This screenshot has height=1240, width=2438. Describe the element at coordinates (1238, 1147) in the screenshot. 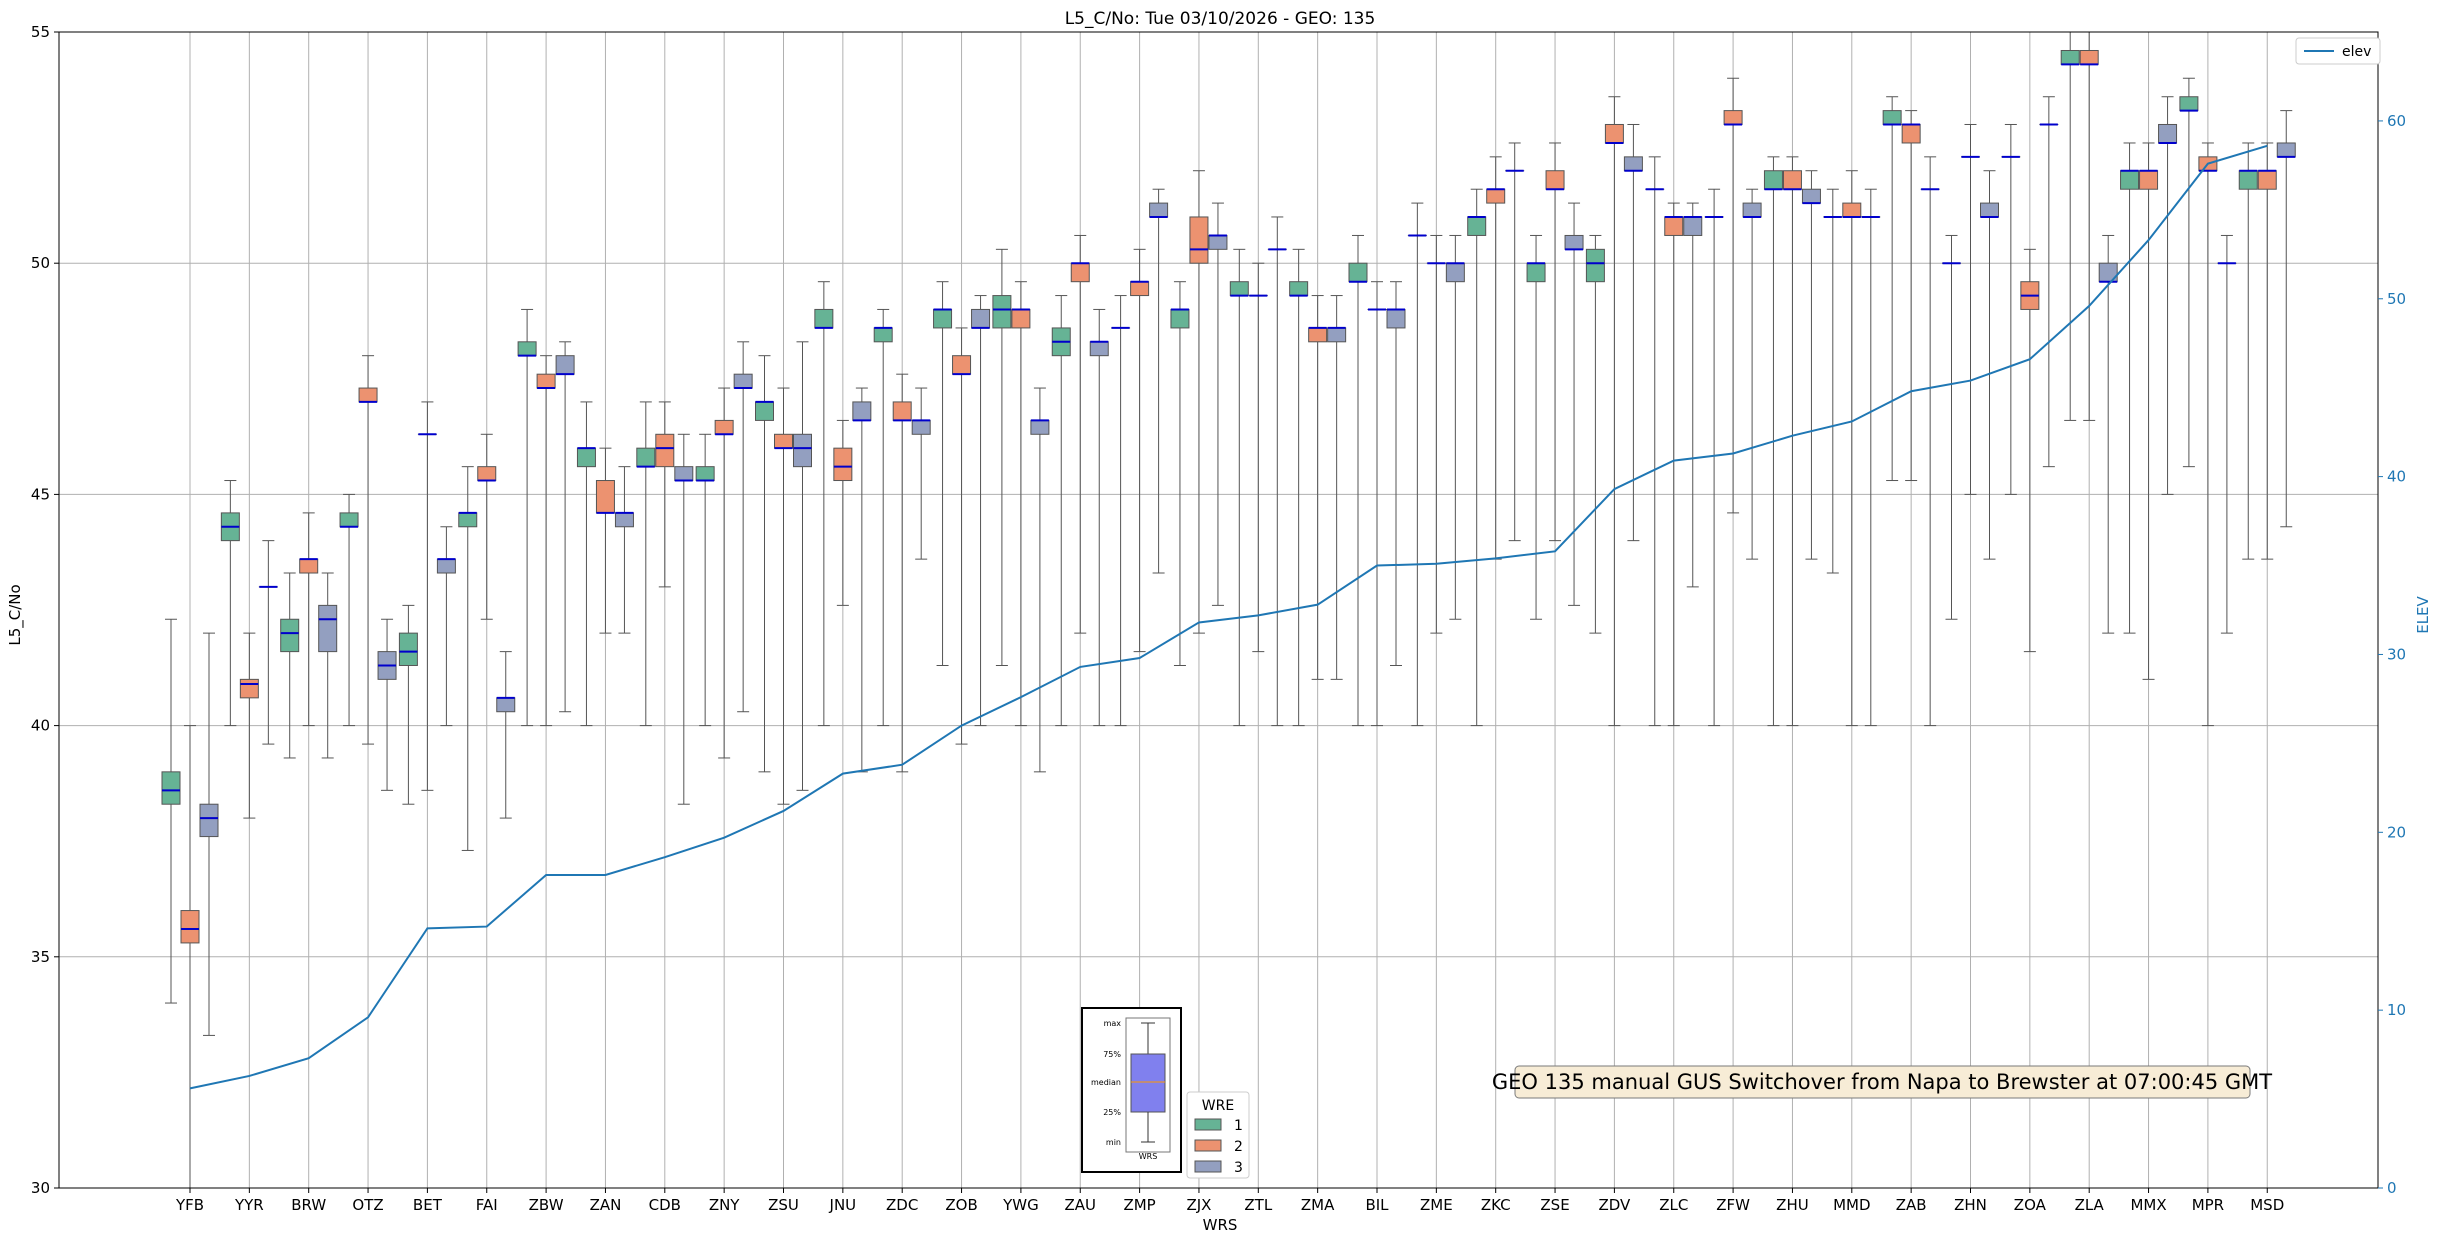

I see `wre-legend-label-2: 2` at that location.